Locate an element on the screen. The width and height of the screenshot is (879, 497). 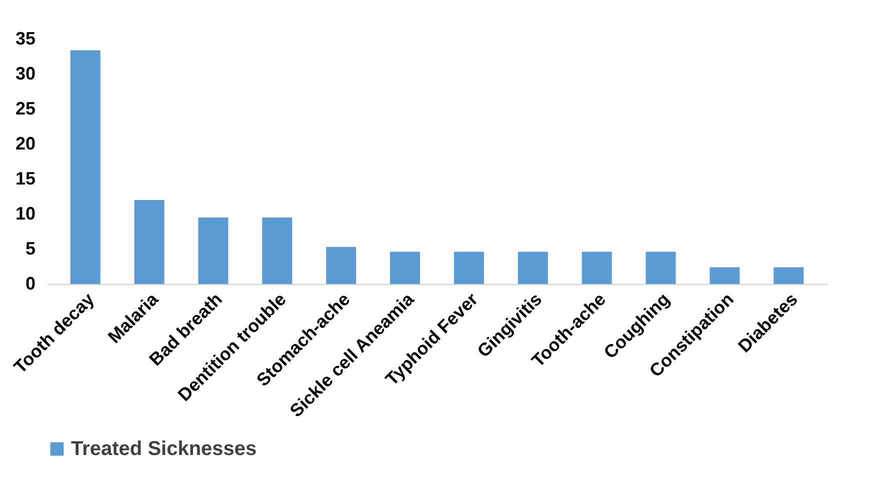
y-tick-label: 35 is located at coordinates (25, 38).